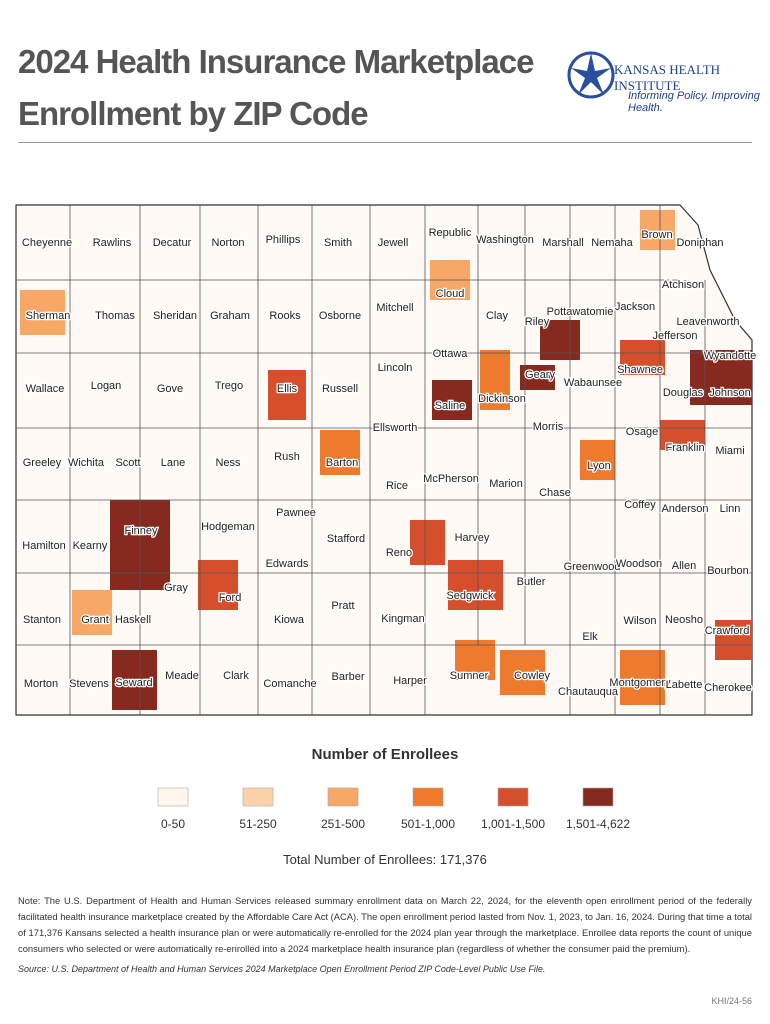  Describe the element at coordinates (41, 684) in the screenshot. I see `county-label: Morton` at that location.